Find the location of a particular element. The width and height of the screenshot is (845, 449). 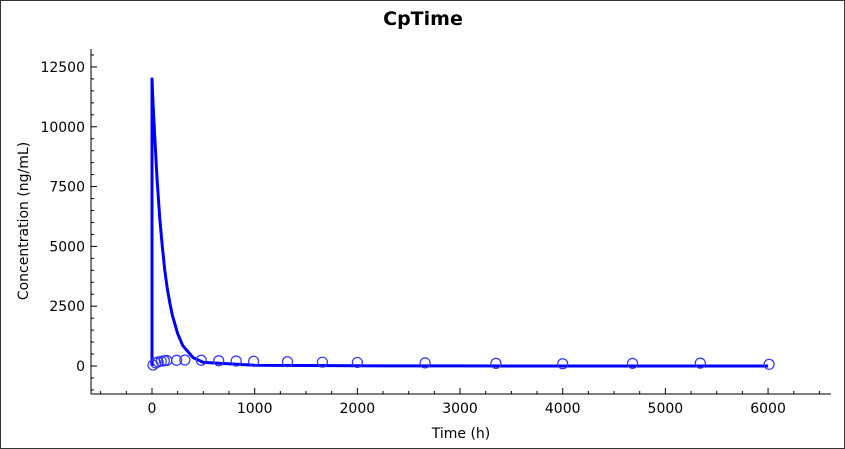

x-tick-label: 0 is located at coordinates (152, 409).